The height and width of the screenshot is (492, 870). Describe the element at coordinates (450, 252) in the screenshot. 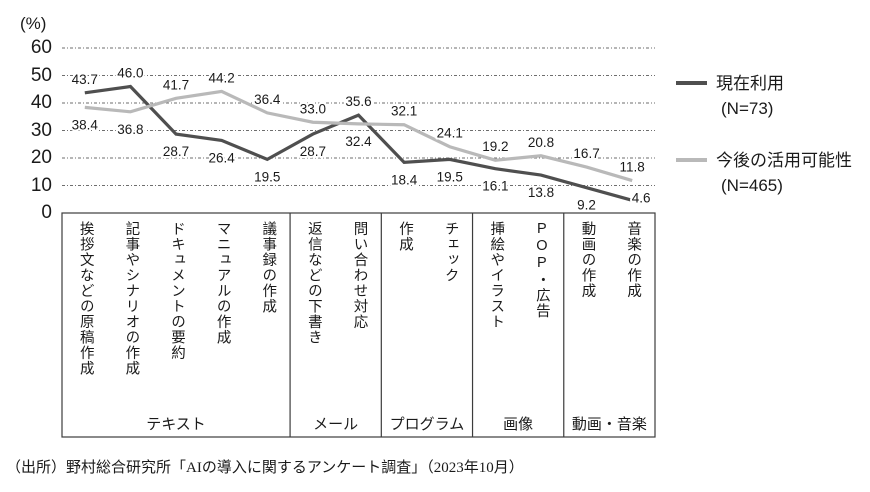

I see `category-label: チェック` at that location.